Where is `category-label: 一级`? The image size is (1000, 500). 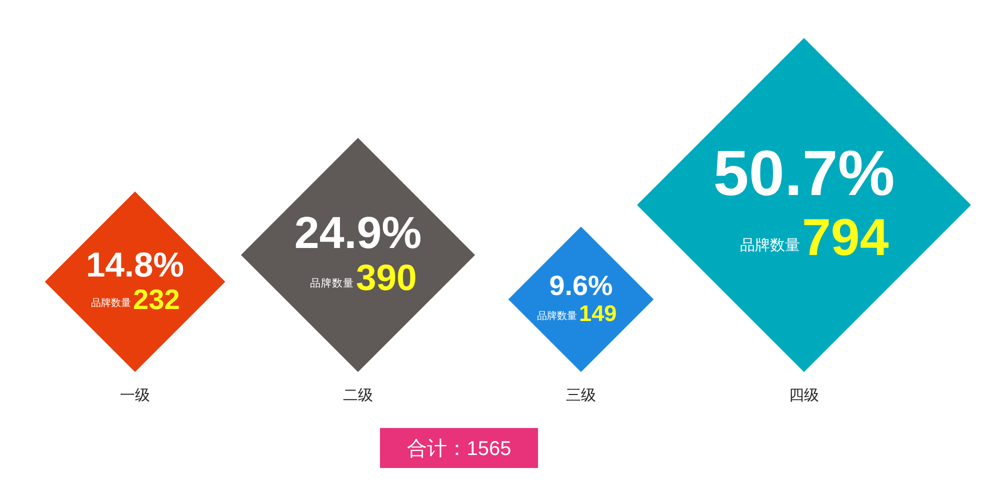 category-label: 一级 is located at coordinates (135, 395).